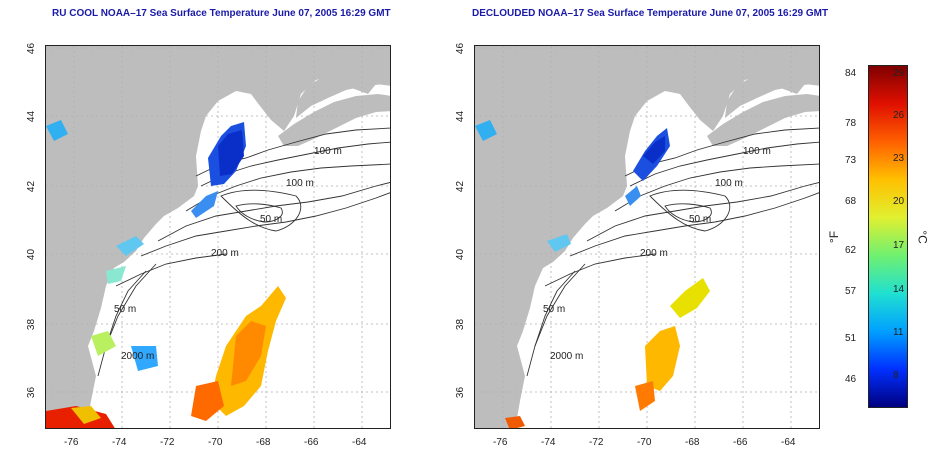  I want to click on temperature-colorbar, so click(888, 236).